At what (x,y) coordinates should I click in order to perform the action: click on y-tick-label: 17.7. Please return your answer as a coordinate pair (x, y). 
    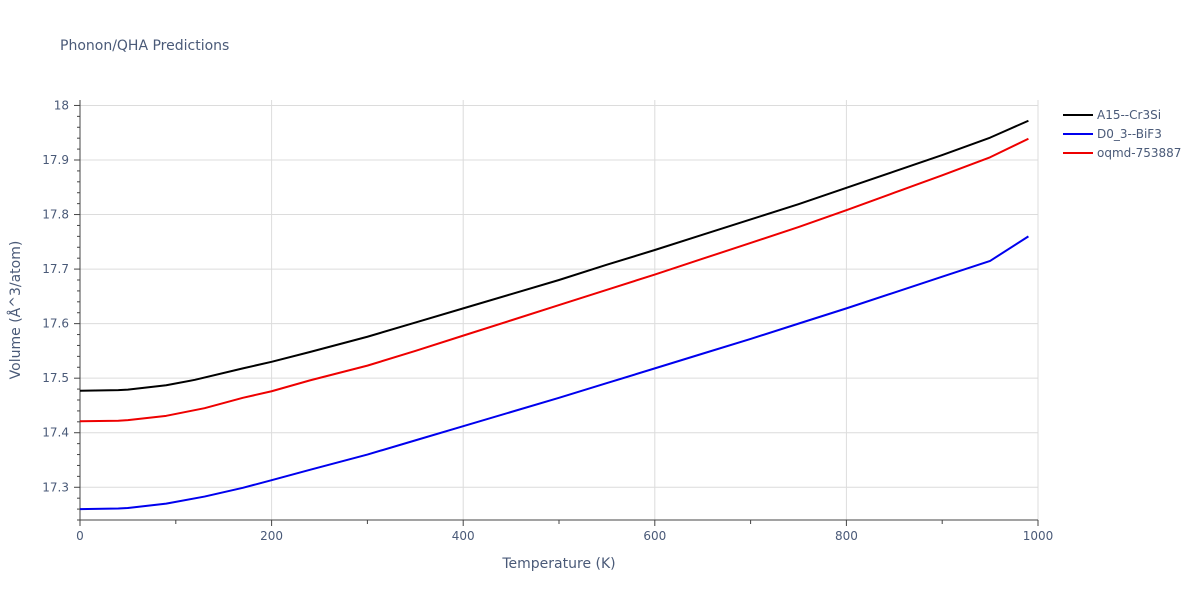
    Looking at the image, I should click on (55, 269).